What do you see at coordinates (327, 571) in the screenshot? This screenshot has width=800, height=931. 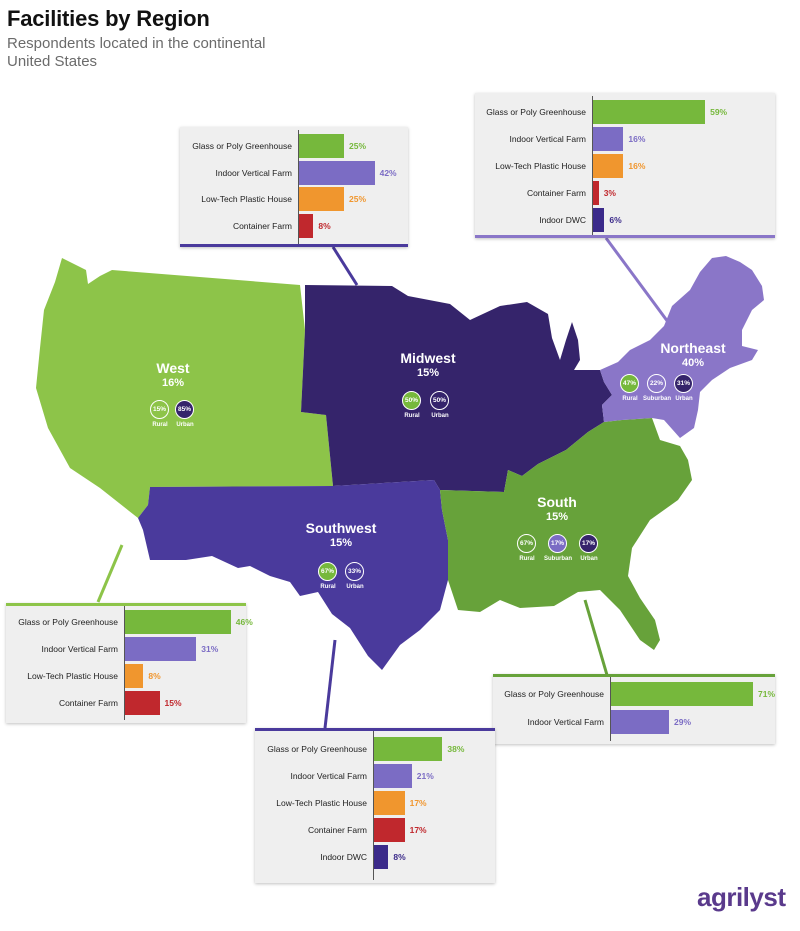 I see `southwest-rural-circle: 67%` at bounding box center [327, 571].